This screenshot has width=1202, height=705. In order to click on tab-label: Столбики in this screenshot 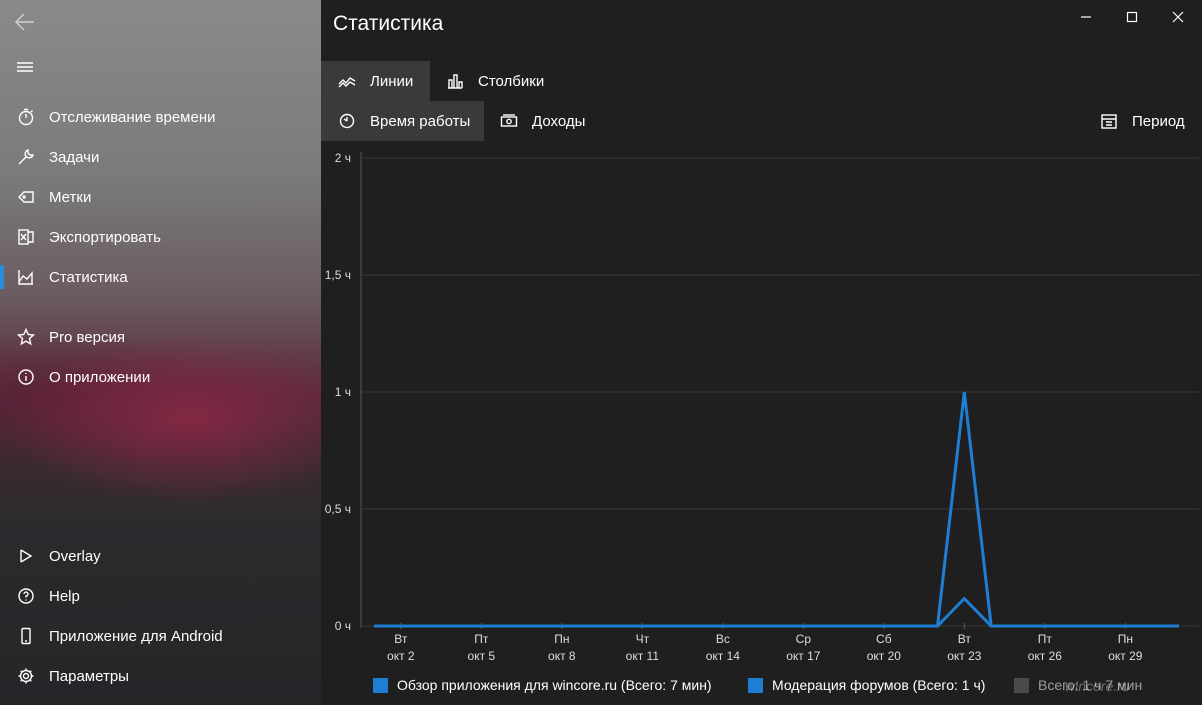, I will do `click(511, 81)`.